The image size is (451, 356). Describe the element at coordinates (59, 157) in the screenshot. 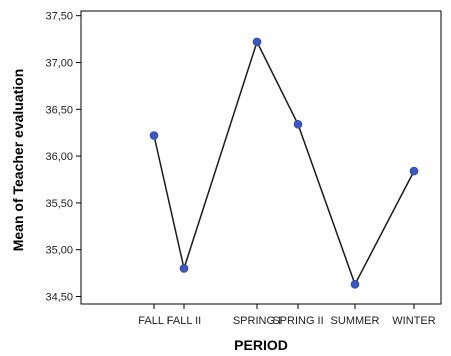

I see `y-tick-label: 36,00` at that location.